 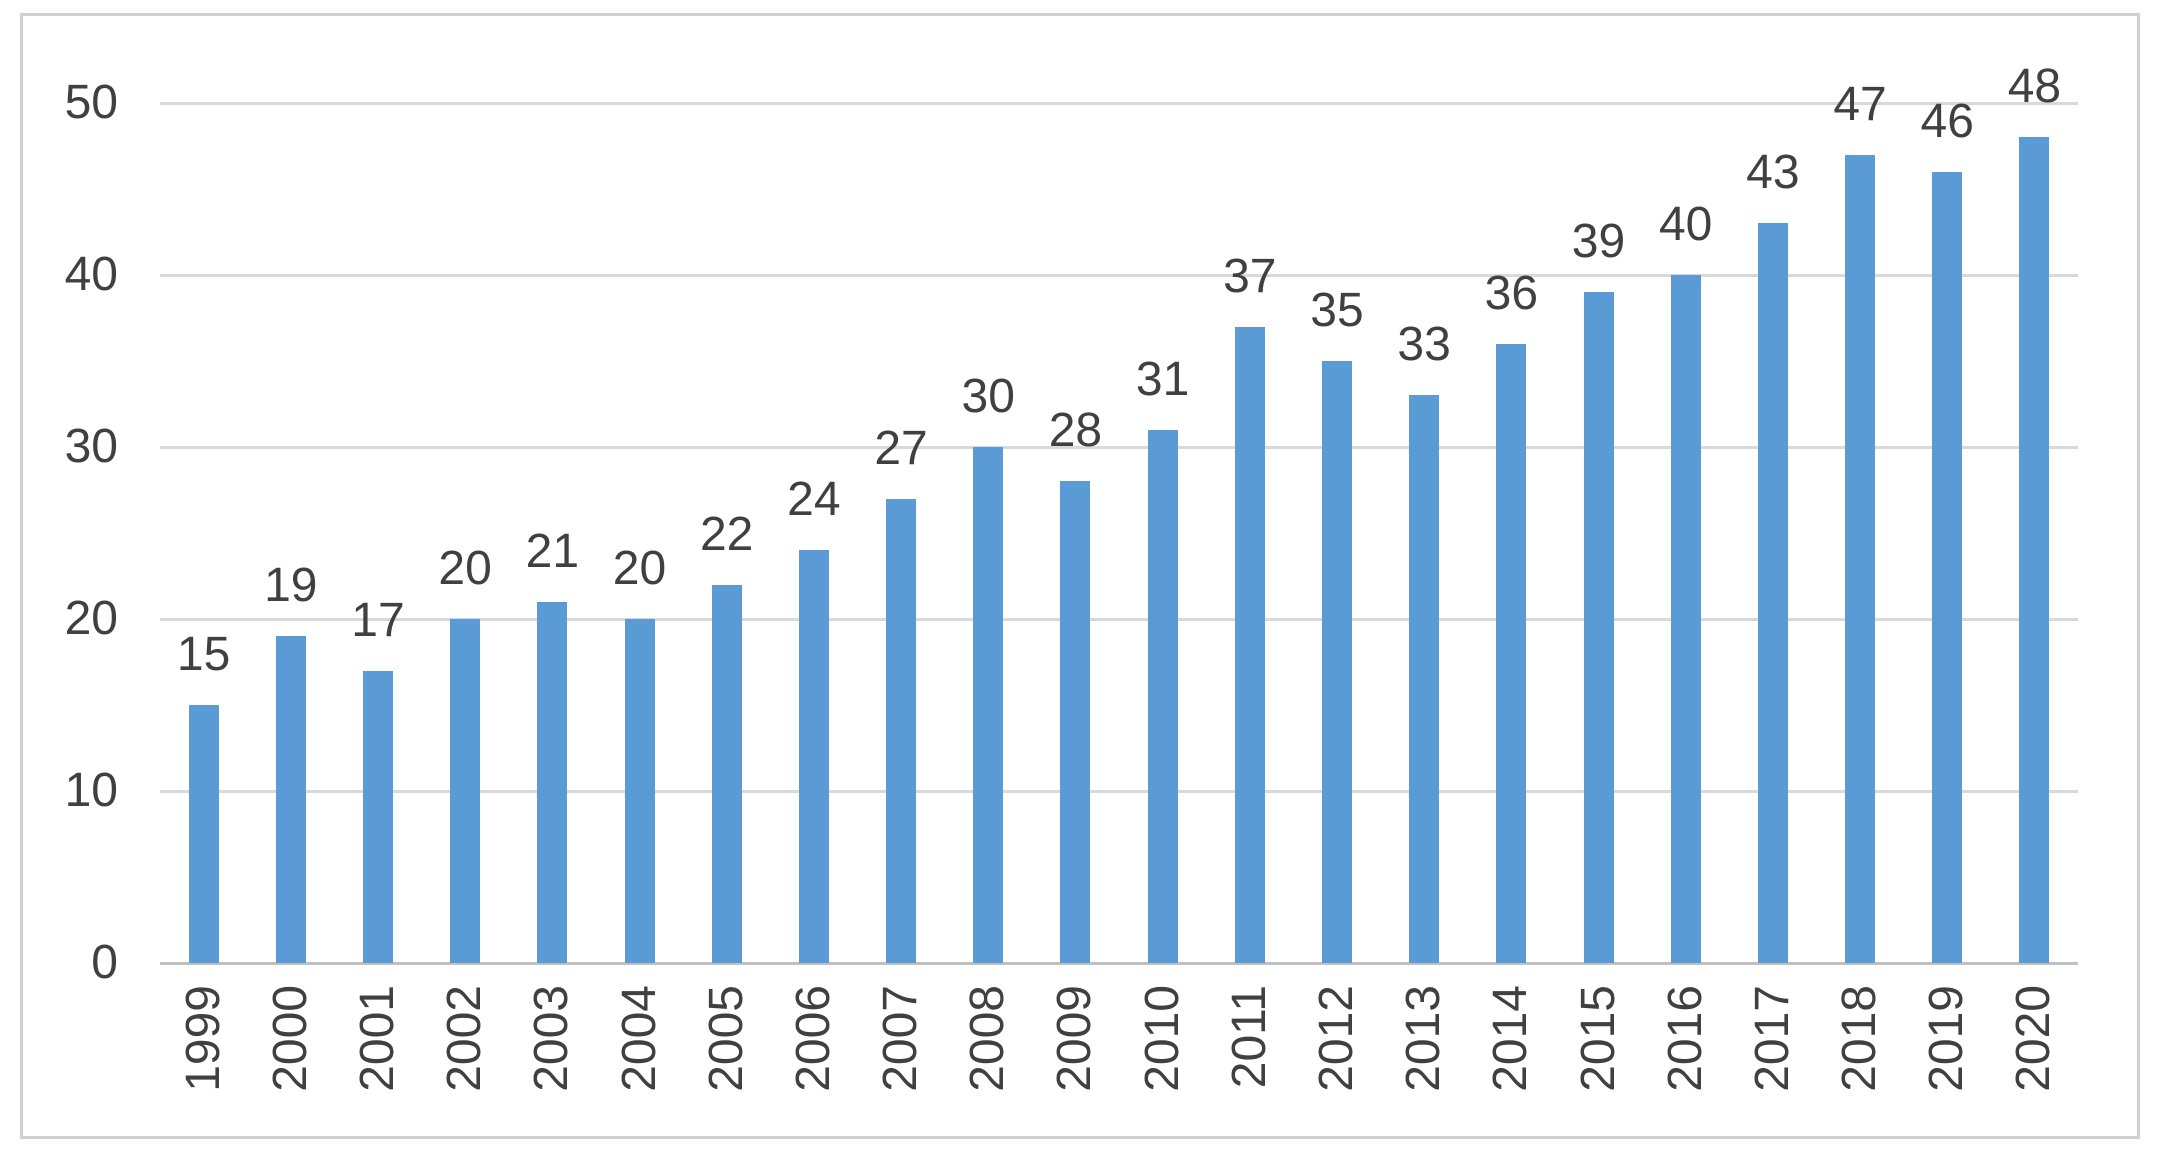 What do you see at coordinates (901, 448) in the screenshot?
I see `bar-value-label: 27` at bounding box center [901, 448].